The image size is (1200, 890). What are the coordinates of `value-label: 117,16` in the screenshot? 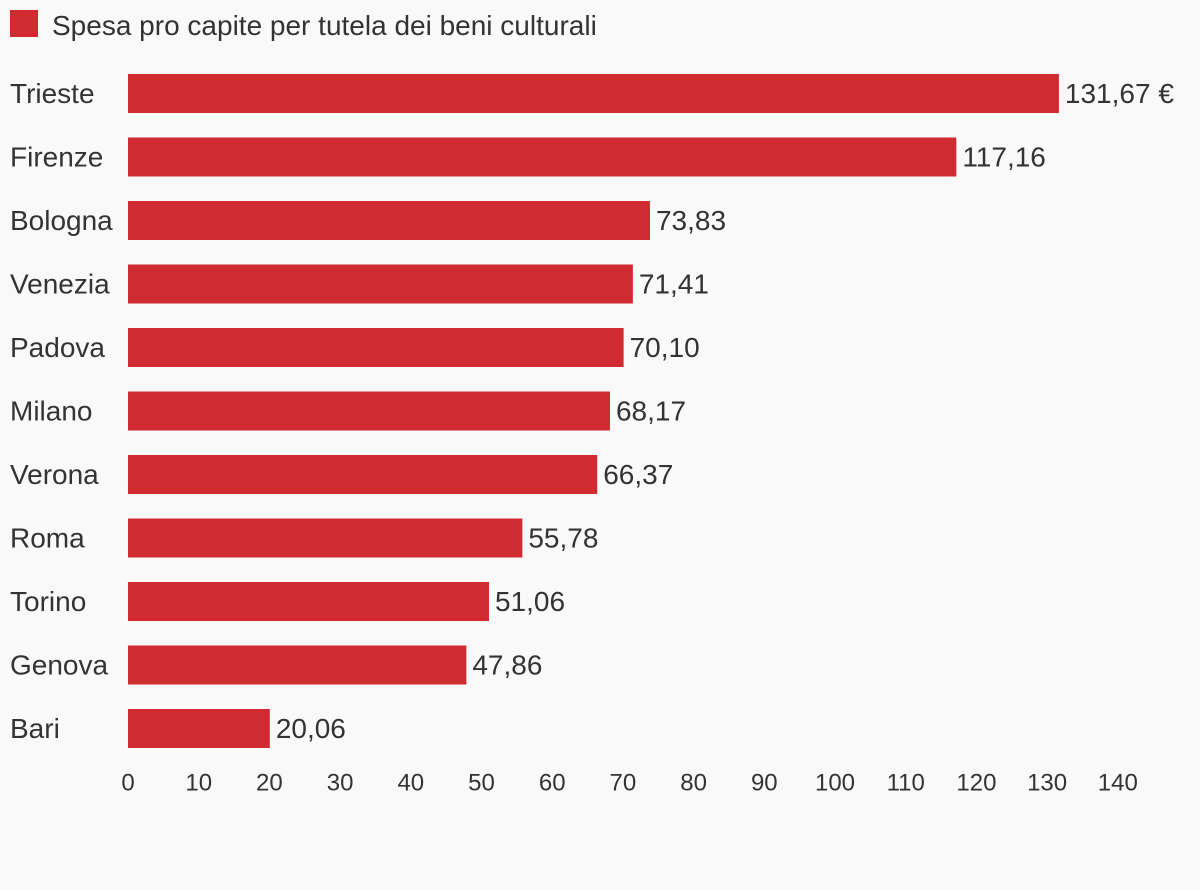 It's located at (1004, 157).